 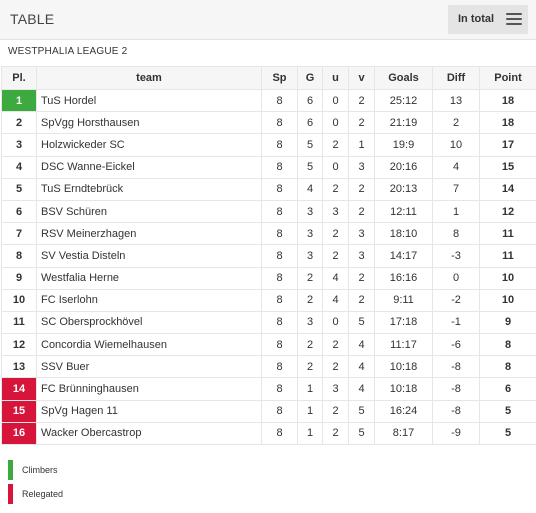 What do you see at coordinates (488, 19) in the screenshot?
I see `view-selector: In total` at bounding box center [488, 19].